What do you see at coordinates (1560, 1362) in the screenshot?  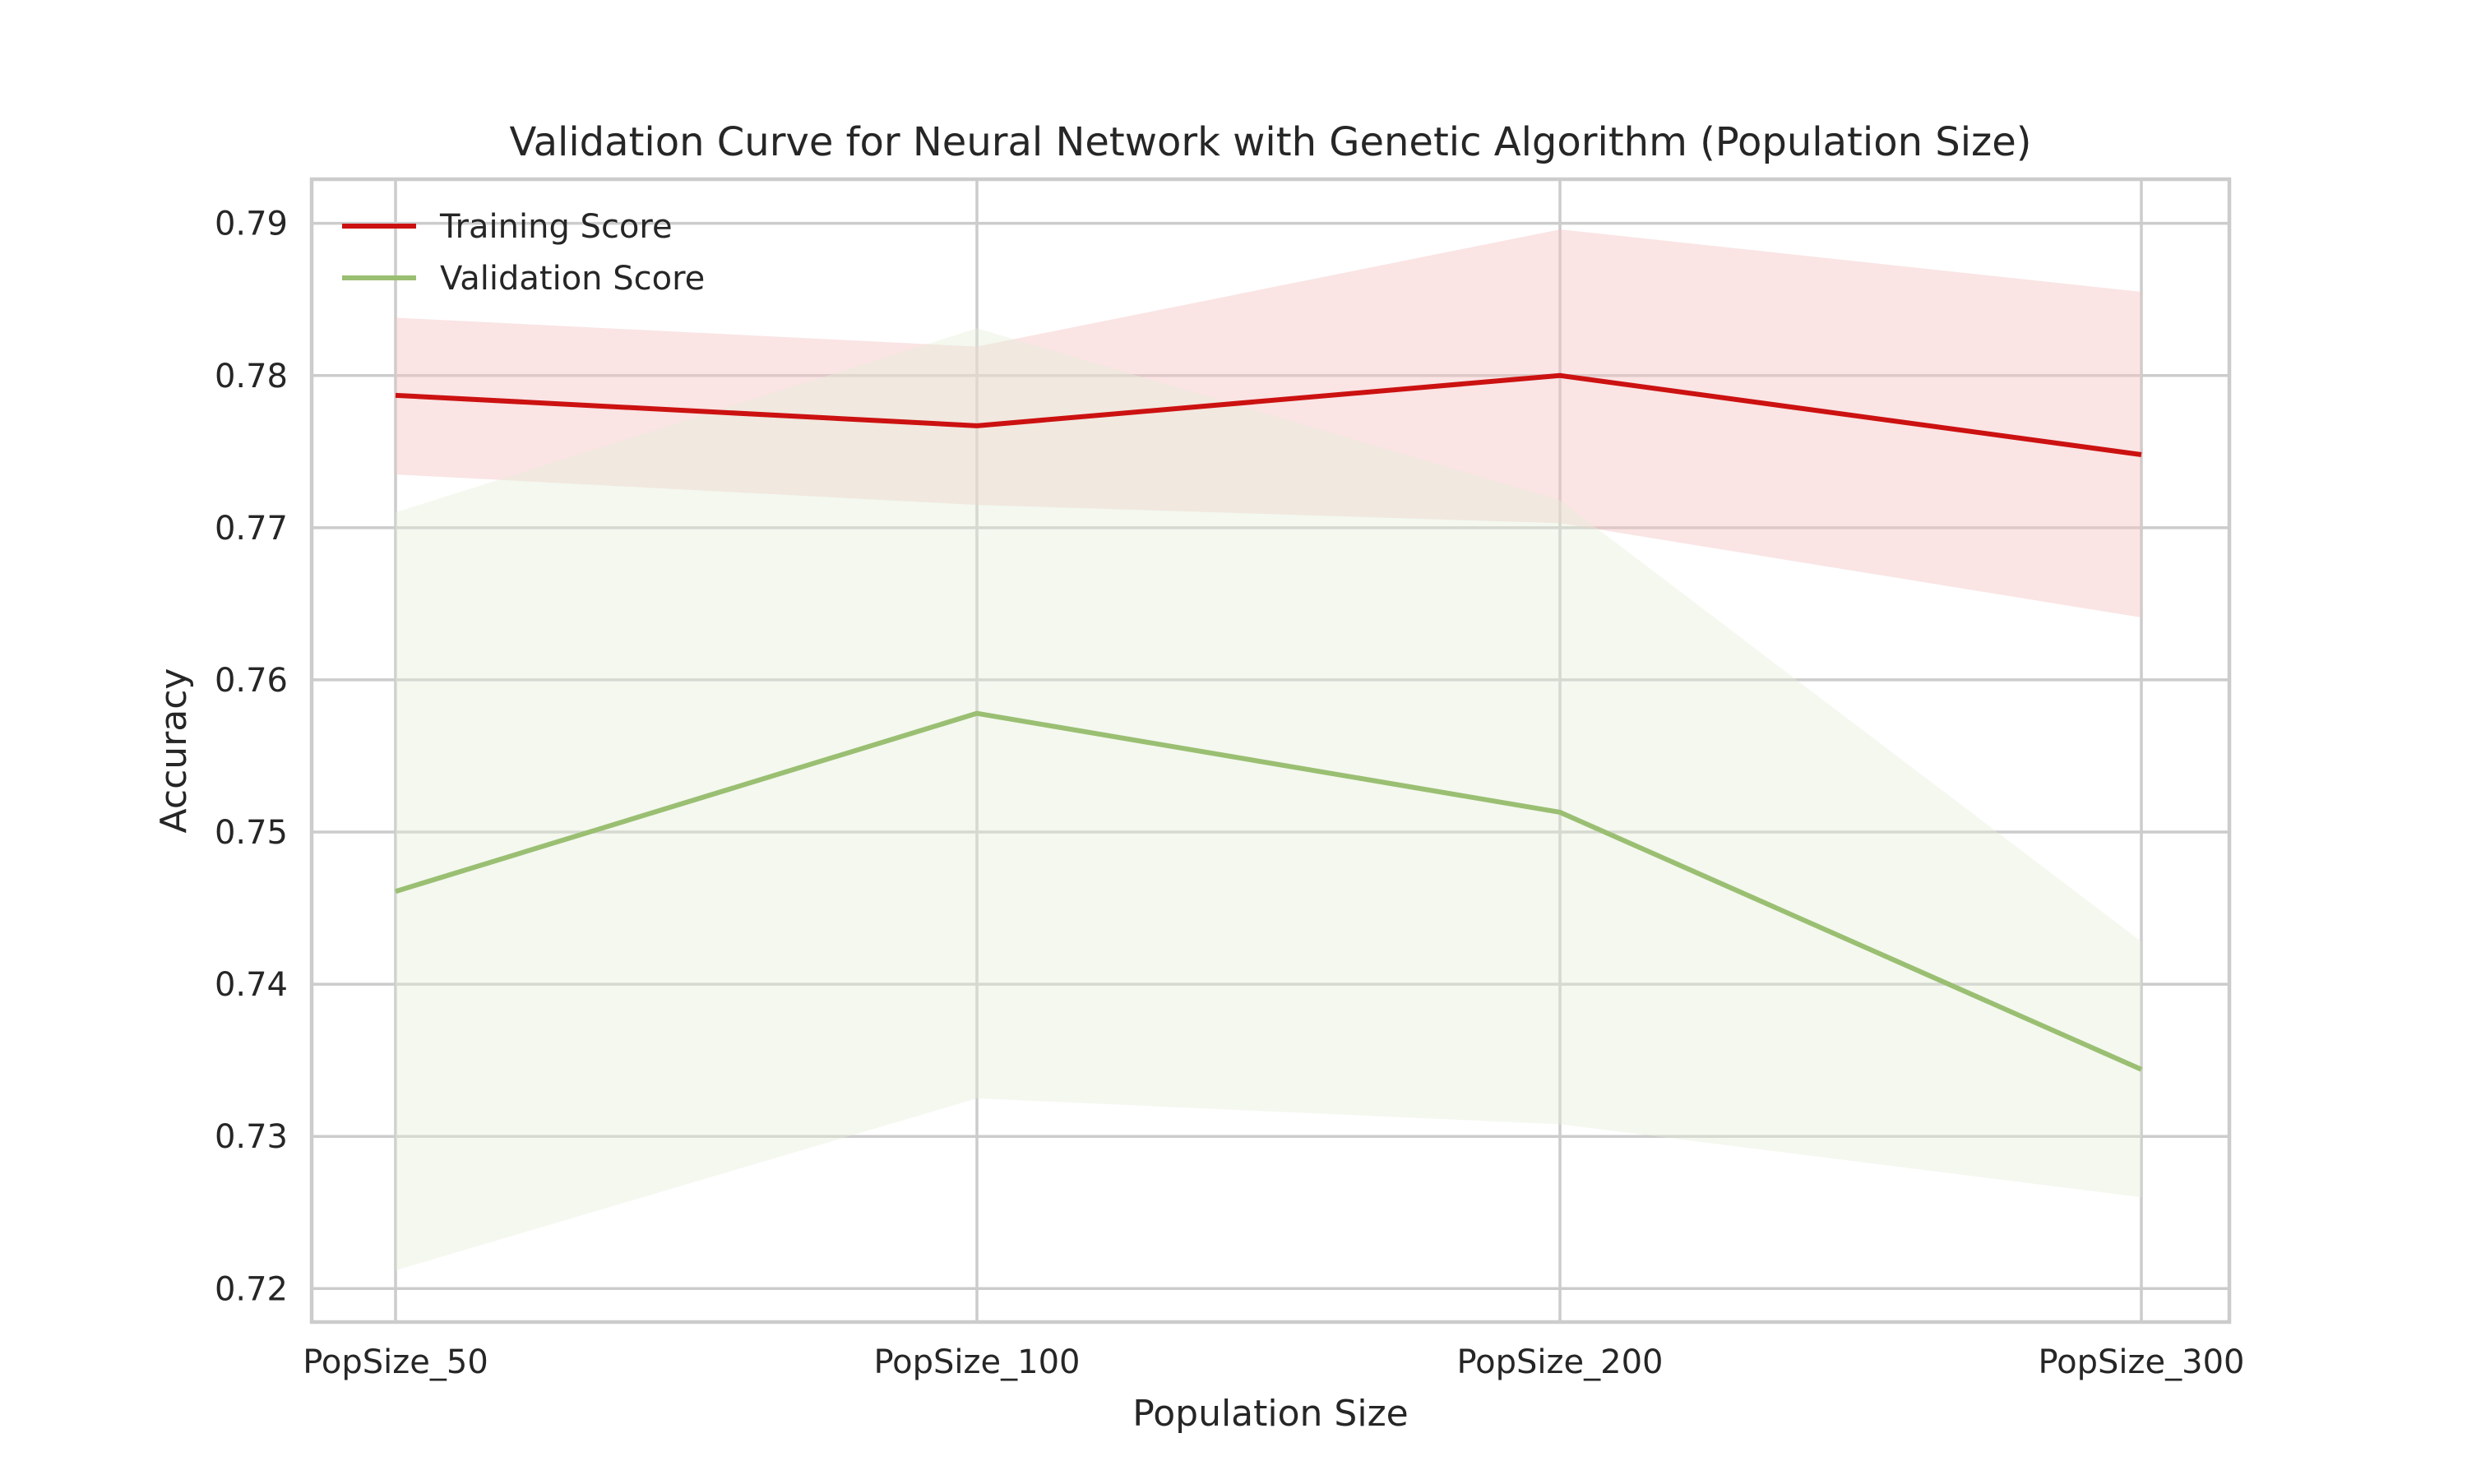 I see `x-tick-label: PopSize_200` at bounding box center [1560, 1362].